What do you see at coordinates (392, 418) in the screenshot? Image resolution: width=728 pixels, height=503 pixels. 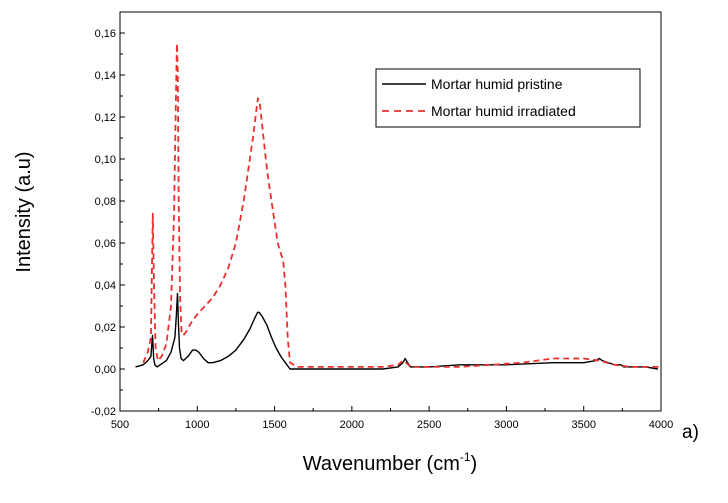 I see `x-axis-ticks: 500 1000 1500 2000 2500 3000 3500 4000` at bounding box center [392, 418].